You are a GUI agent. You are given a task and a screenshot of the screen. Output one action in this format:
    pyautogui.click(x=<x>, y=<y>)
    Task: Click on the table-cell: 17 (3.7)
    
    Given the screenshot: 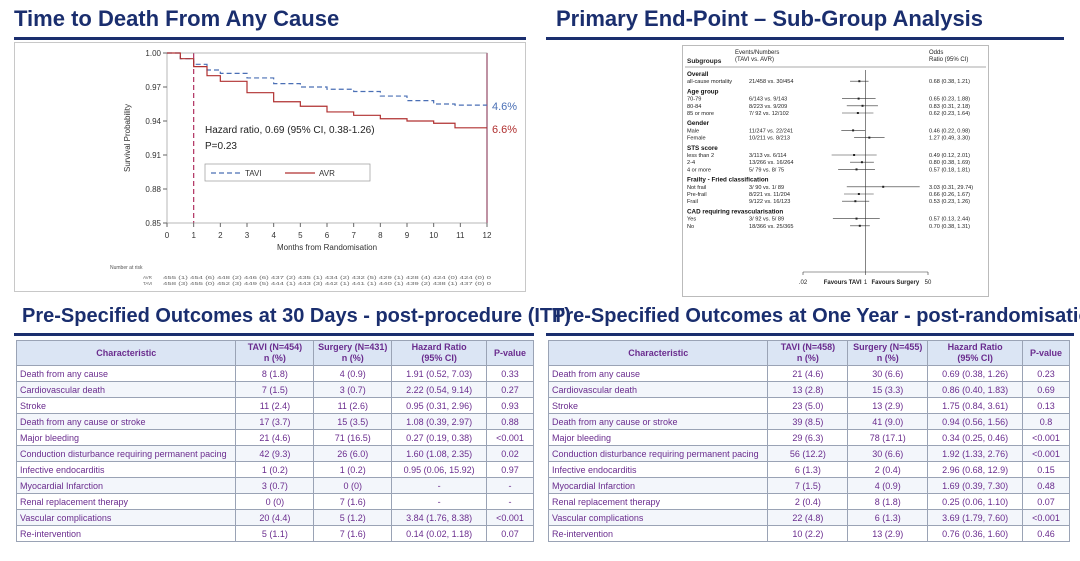 What is the action you would take?
    pyautogui.click(x=275, y=421)
    